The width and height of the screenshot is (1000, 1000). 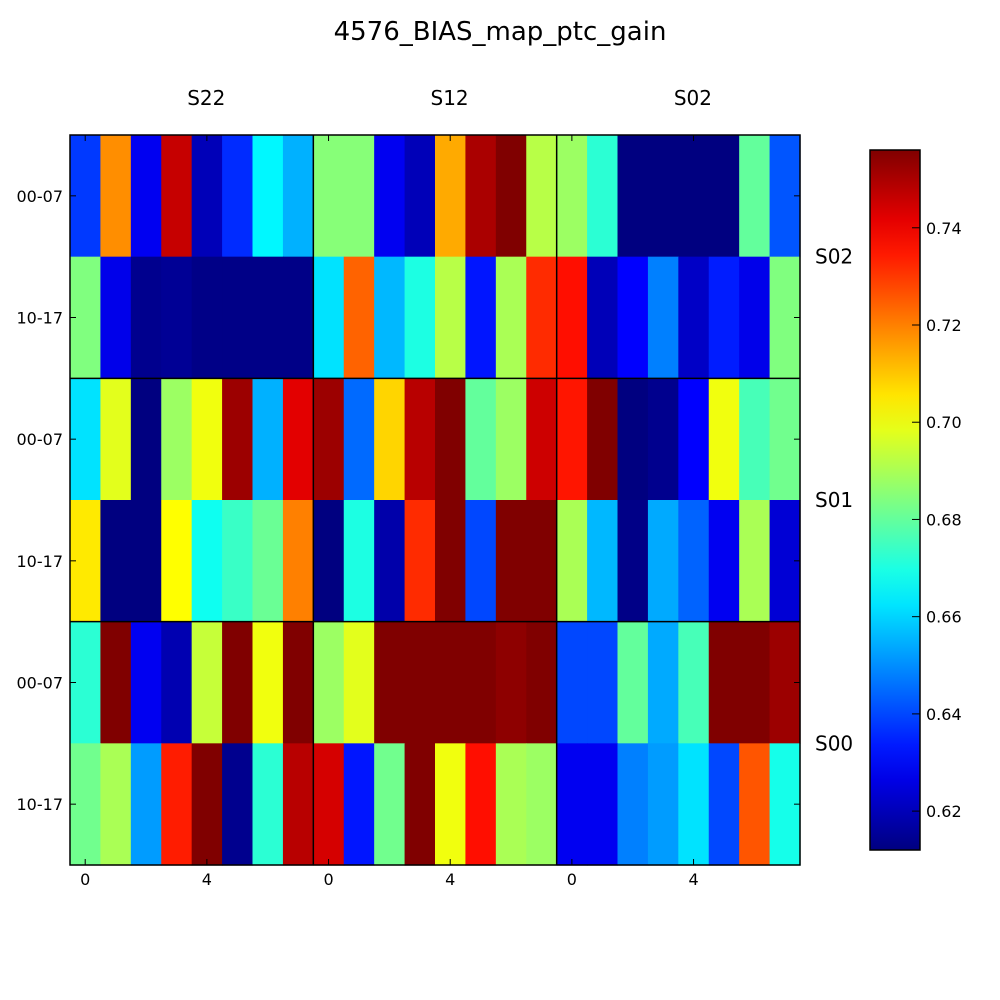 I want to click on colorbar-tick-label: 0.68, so click(x=944, y=519).